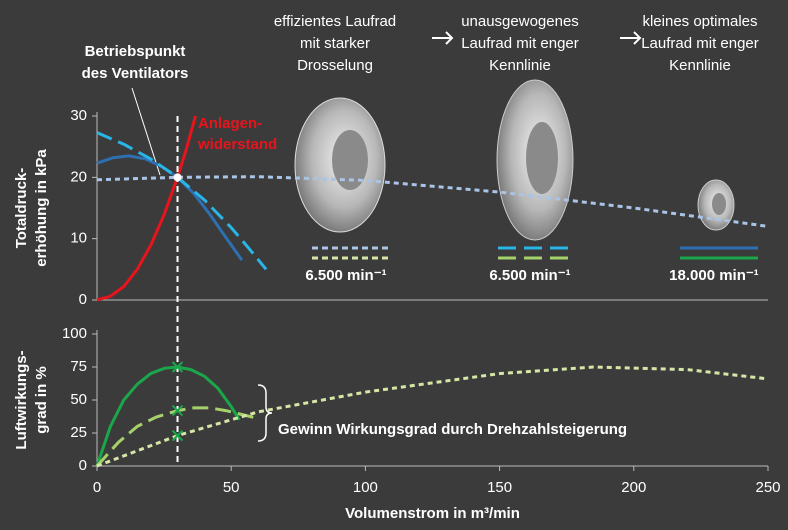  I want to click on x-tick-label: 200, so click(633, 487).